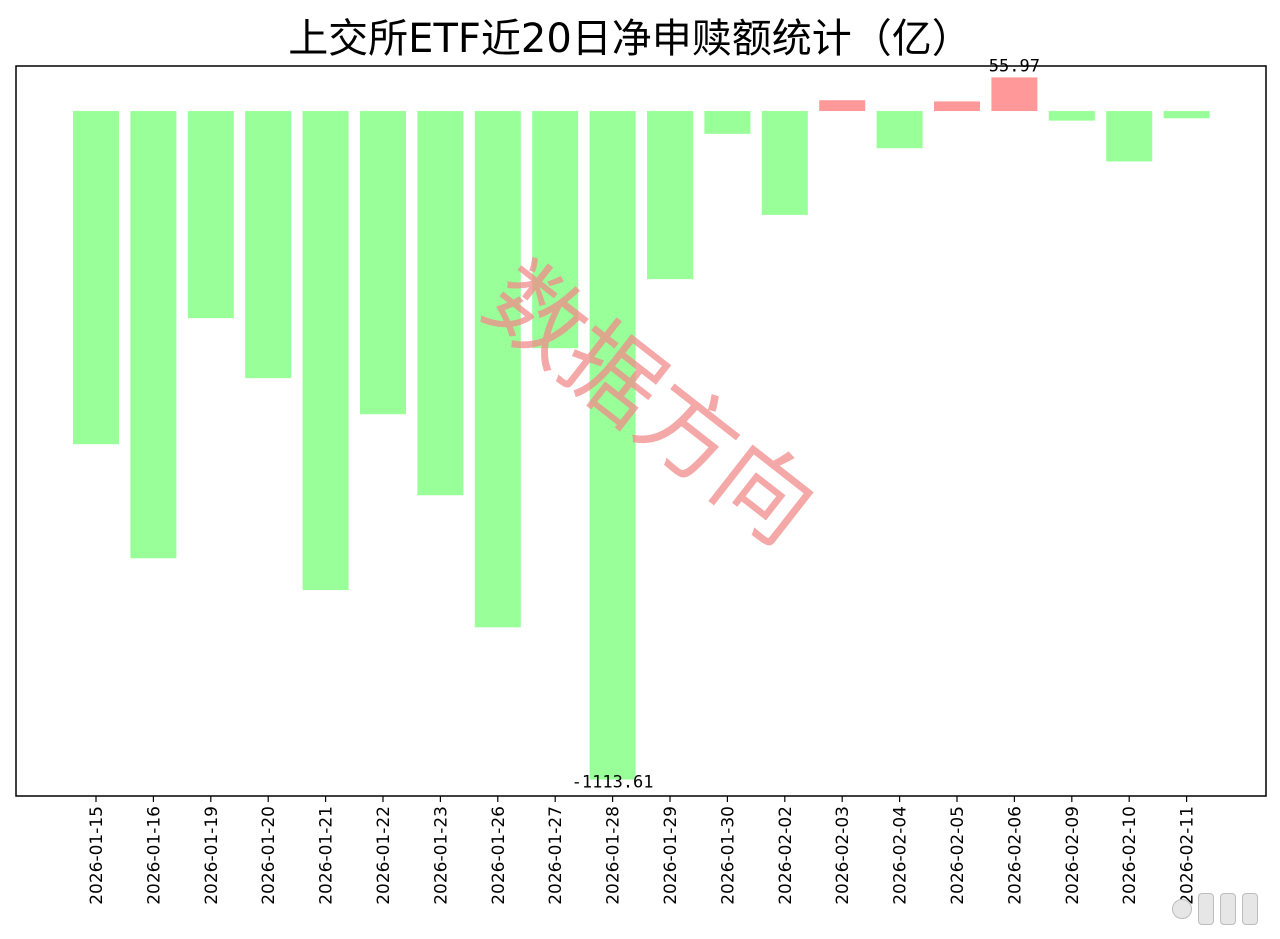 The image size is (1280, 939). Describe the element at coordinates (556, 855) in the screenshot. I see `x-tick-label: 2026-01-27` at that location.